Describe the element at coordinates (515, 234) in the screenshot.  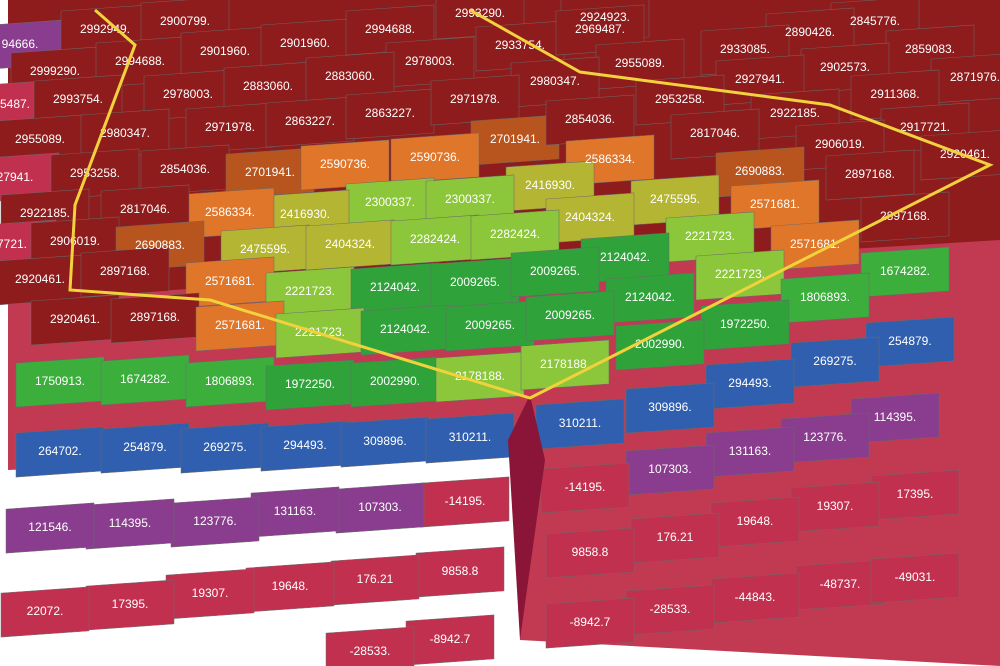
I see `contour-label: 2282424.` at that location.